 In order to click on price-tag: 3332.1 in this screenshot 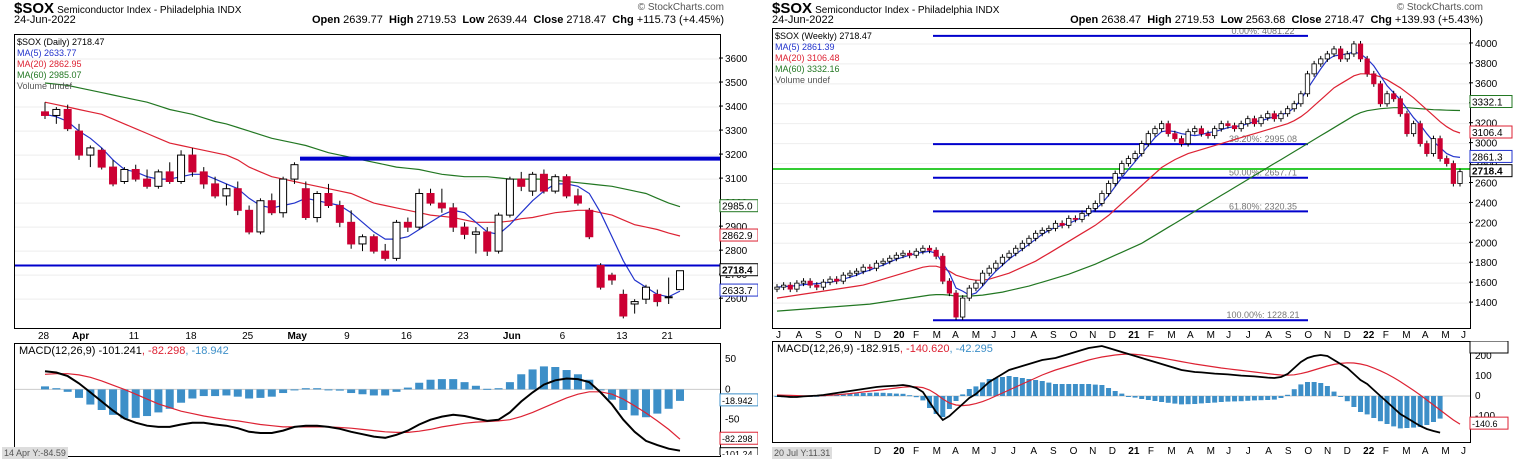, I will do `click(1487, 103)`.